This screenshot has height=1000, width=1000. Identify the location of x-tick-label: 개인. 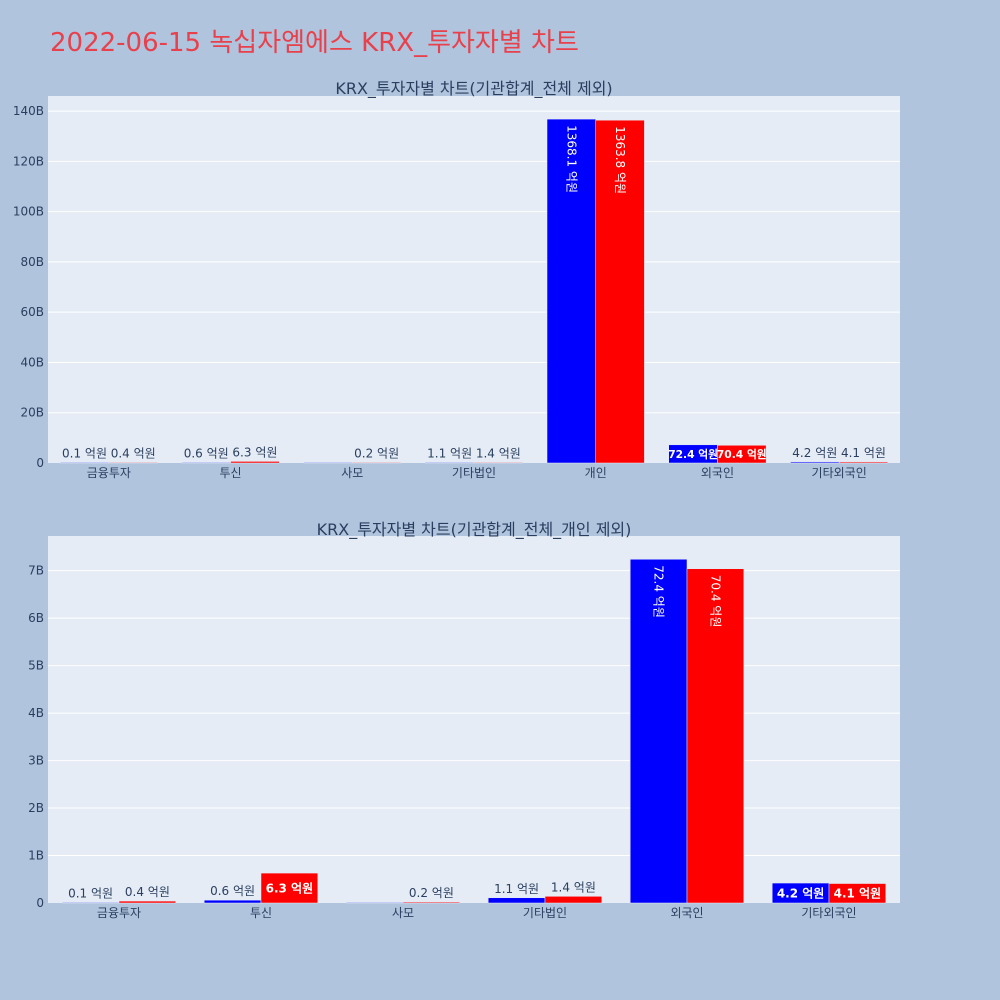
(596, 473).